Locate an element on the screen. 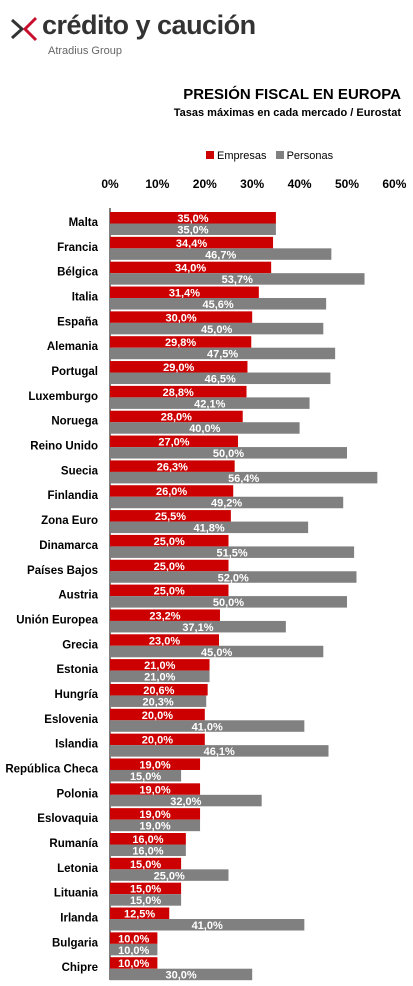 This screenshot has width=413, height=986. x-tick-label: 40% is located at coordinates (300, 184).